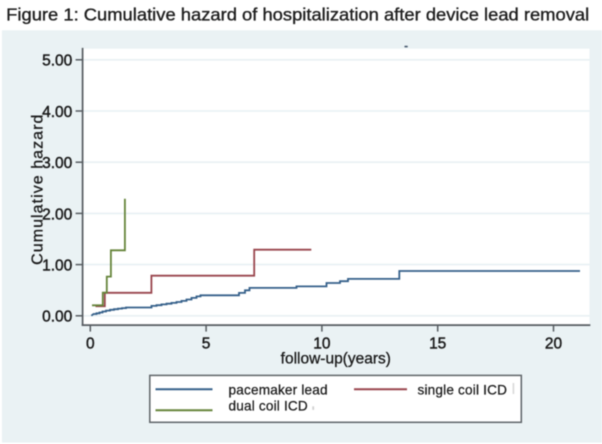  Describe the element at coordinates (278, 390) in the screenshot. I see `svg-text: pacemaker lead` at that location.